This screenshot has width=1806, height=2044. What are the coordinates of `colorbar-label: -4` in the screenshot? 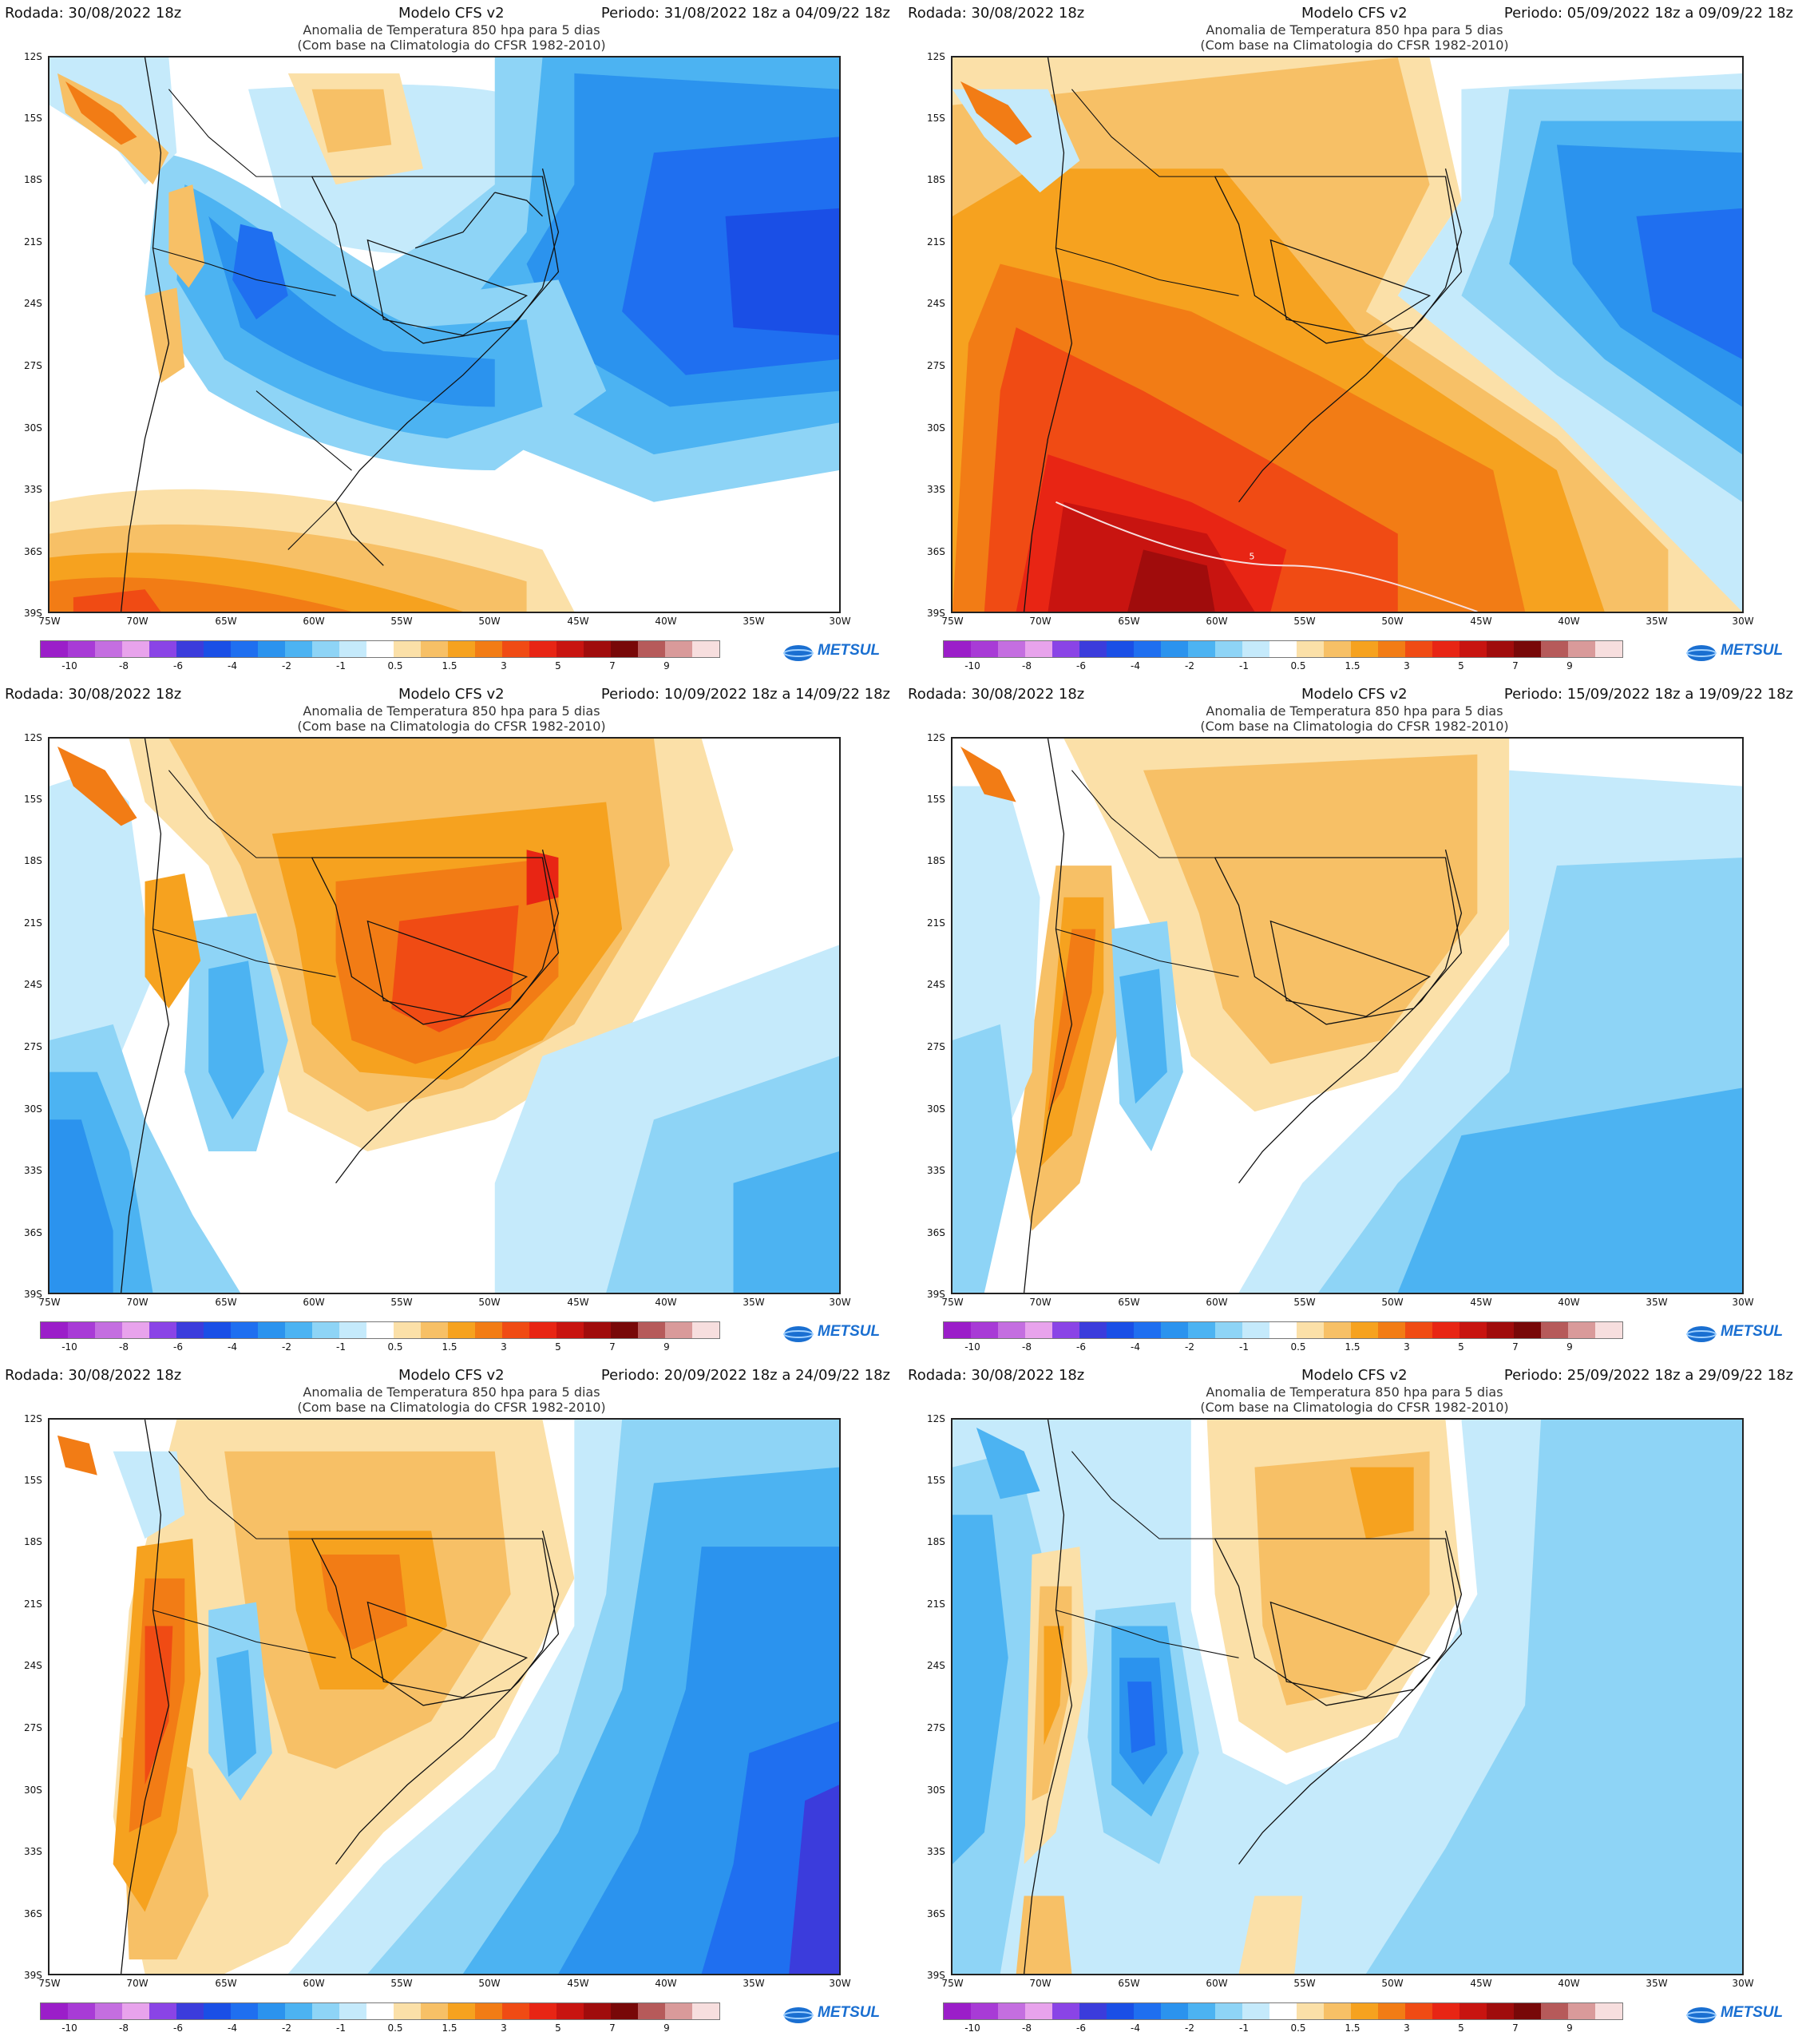 It's located at (232, 665).